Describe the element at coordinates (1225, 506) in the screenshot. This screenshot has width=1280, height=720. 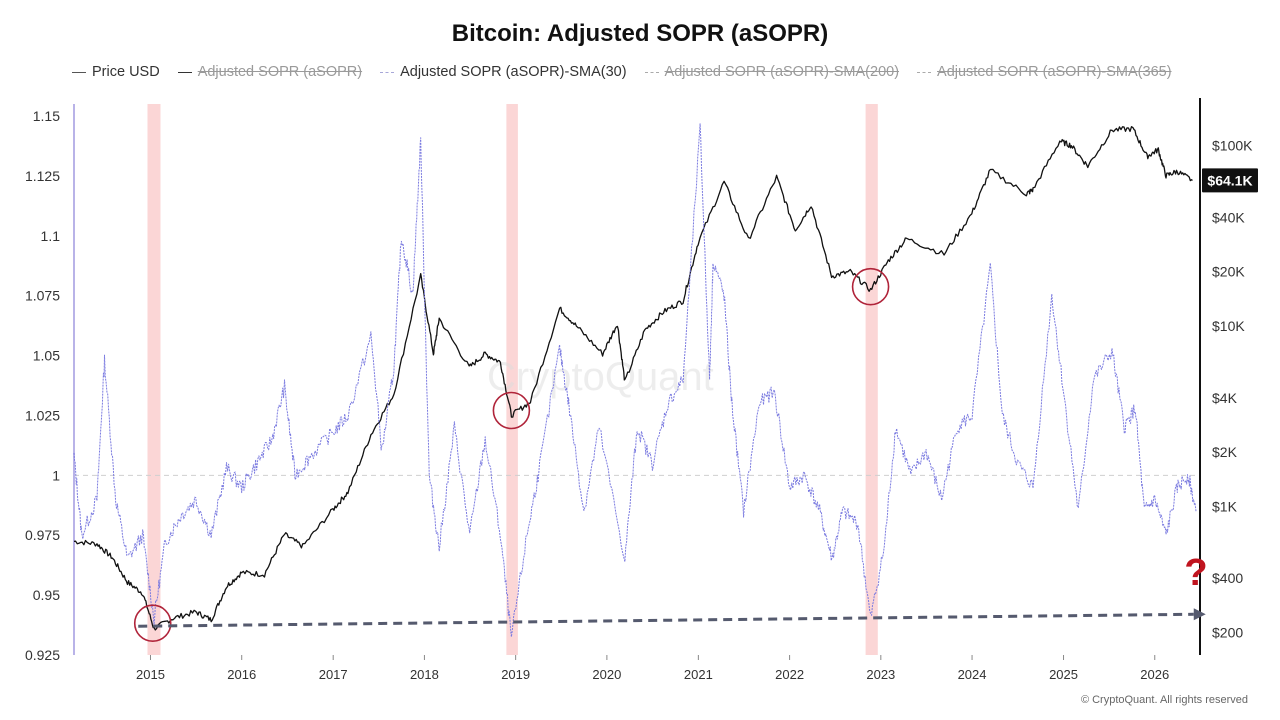
I see `y-right-tick-label: $1K` at that location.